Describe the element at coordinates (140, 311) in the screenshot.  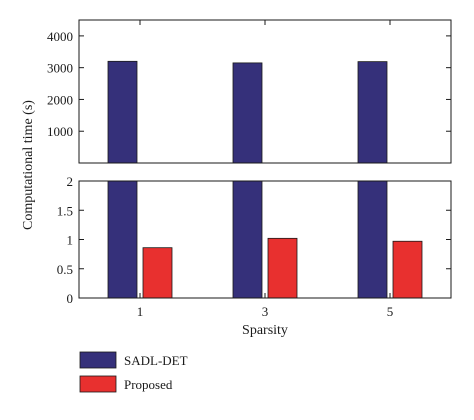
I see `x-tick-label-1: 1` at that location.